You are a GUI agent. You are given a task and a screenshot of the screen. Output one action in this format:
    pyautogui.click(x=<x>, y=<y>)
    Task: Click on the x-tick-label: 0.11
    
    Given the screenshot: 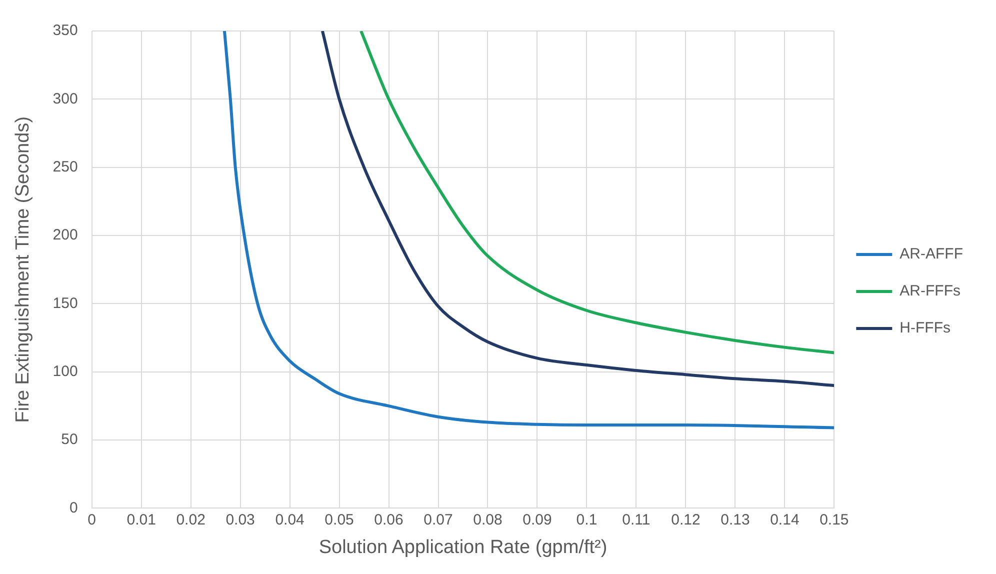 What is the action you would take?
    pyautogui.click(x=636, y=519)
    